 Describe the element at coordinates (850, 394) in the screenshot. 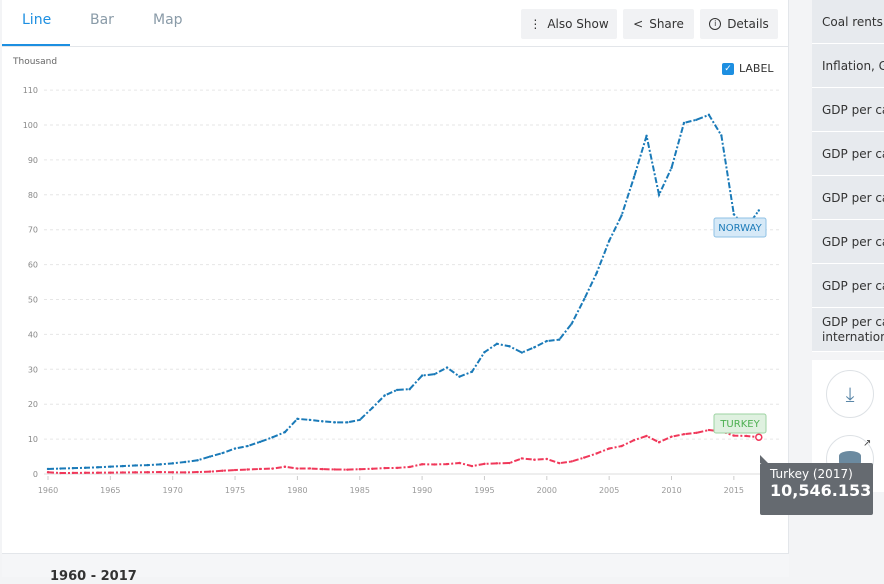

I see `download-button: ⤓` at that location.